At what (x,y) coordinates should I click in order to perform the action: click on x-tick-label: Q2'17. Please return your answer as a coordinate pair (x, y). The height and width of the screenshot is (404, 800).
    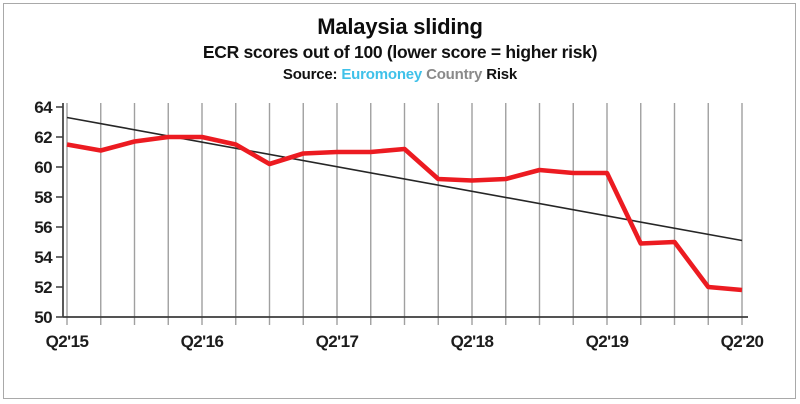
    Looking at the image, I should click on (337, 341).